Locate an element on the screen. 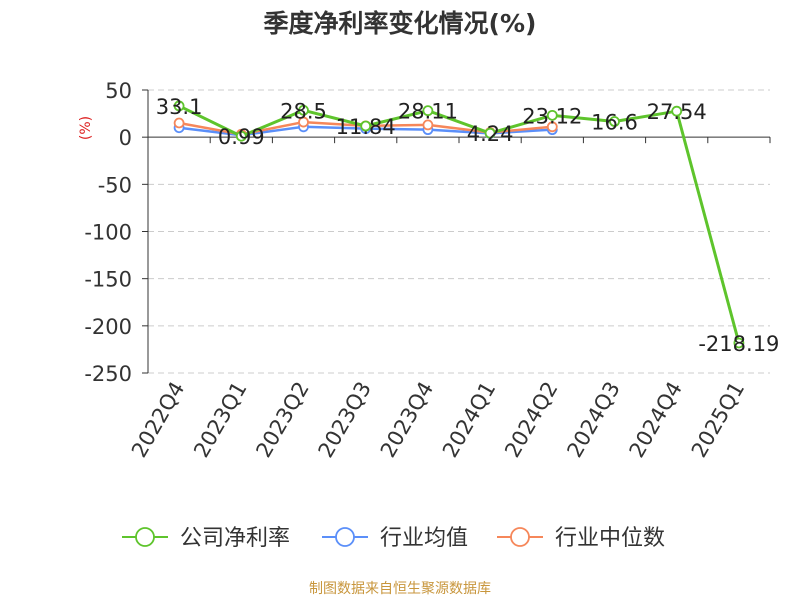 This screenshot has height=600, width=800. data-label: 28.5 is located at coordinates (303, 111).